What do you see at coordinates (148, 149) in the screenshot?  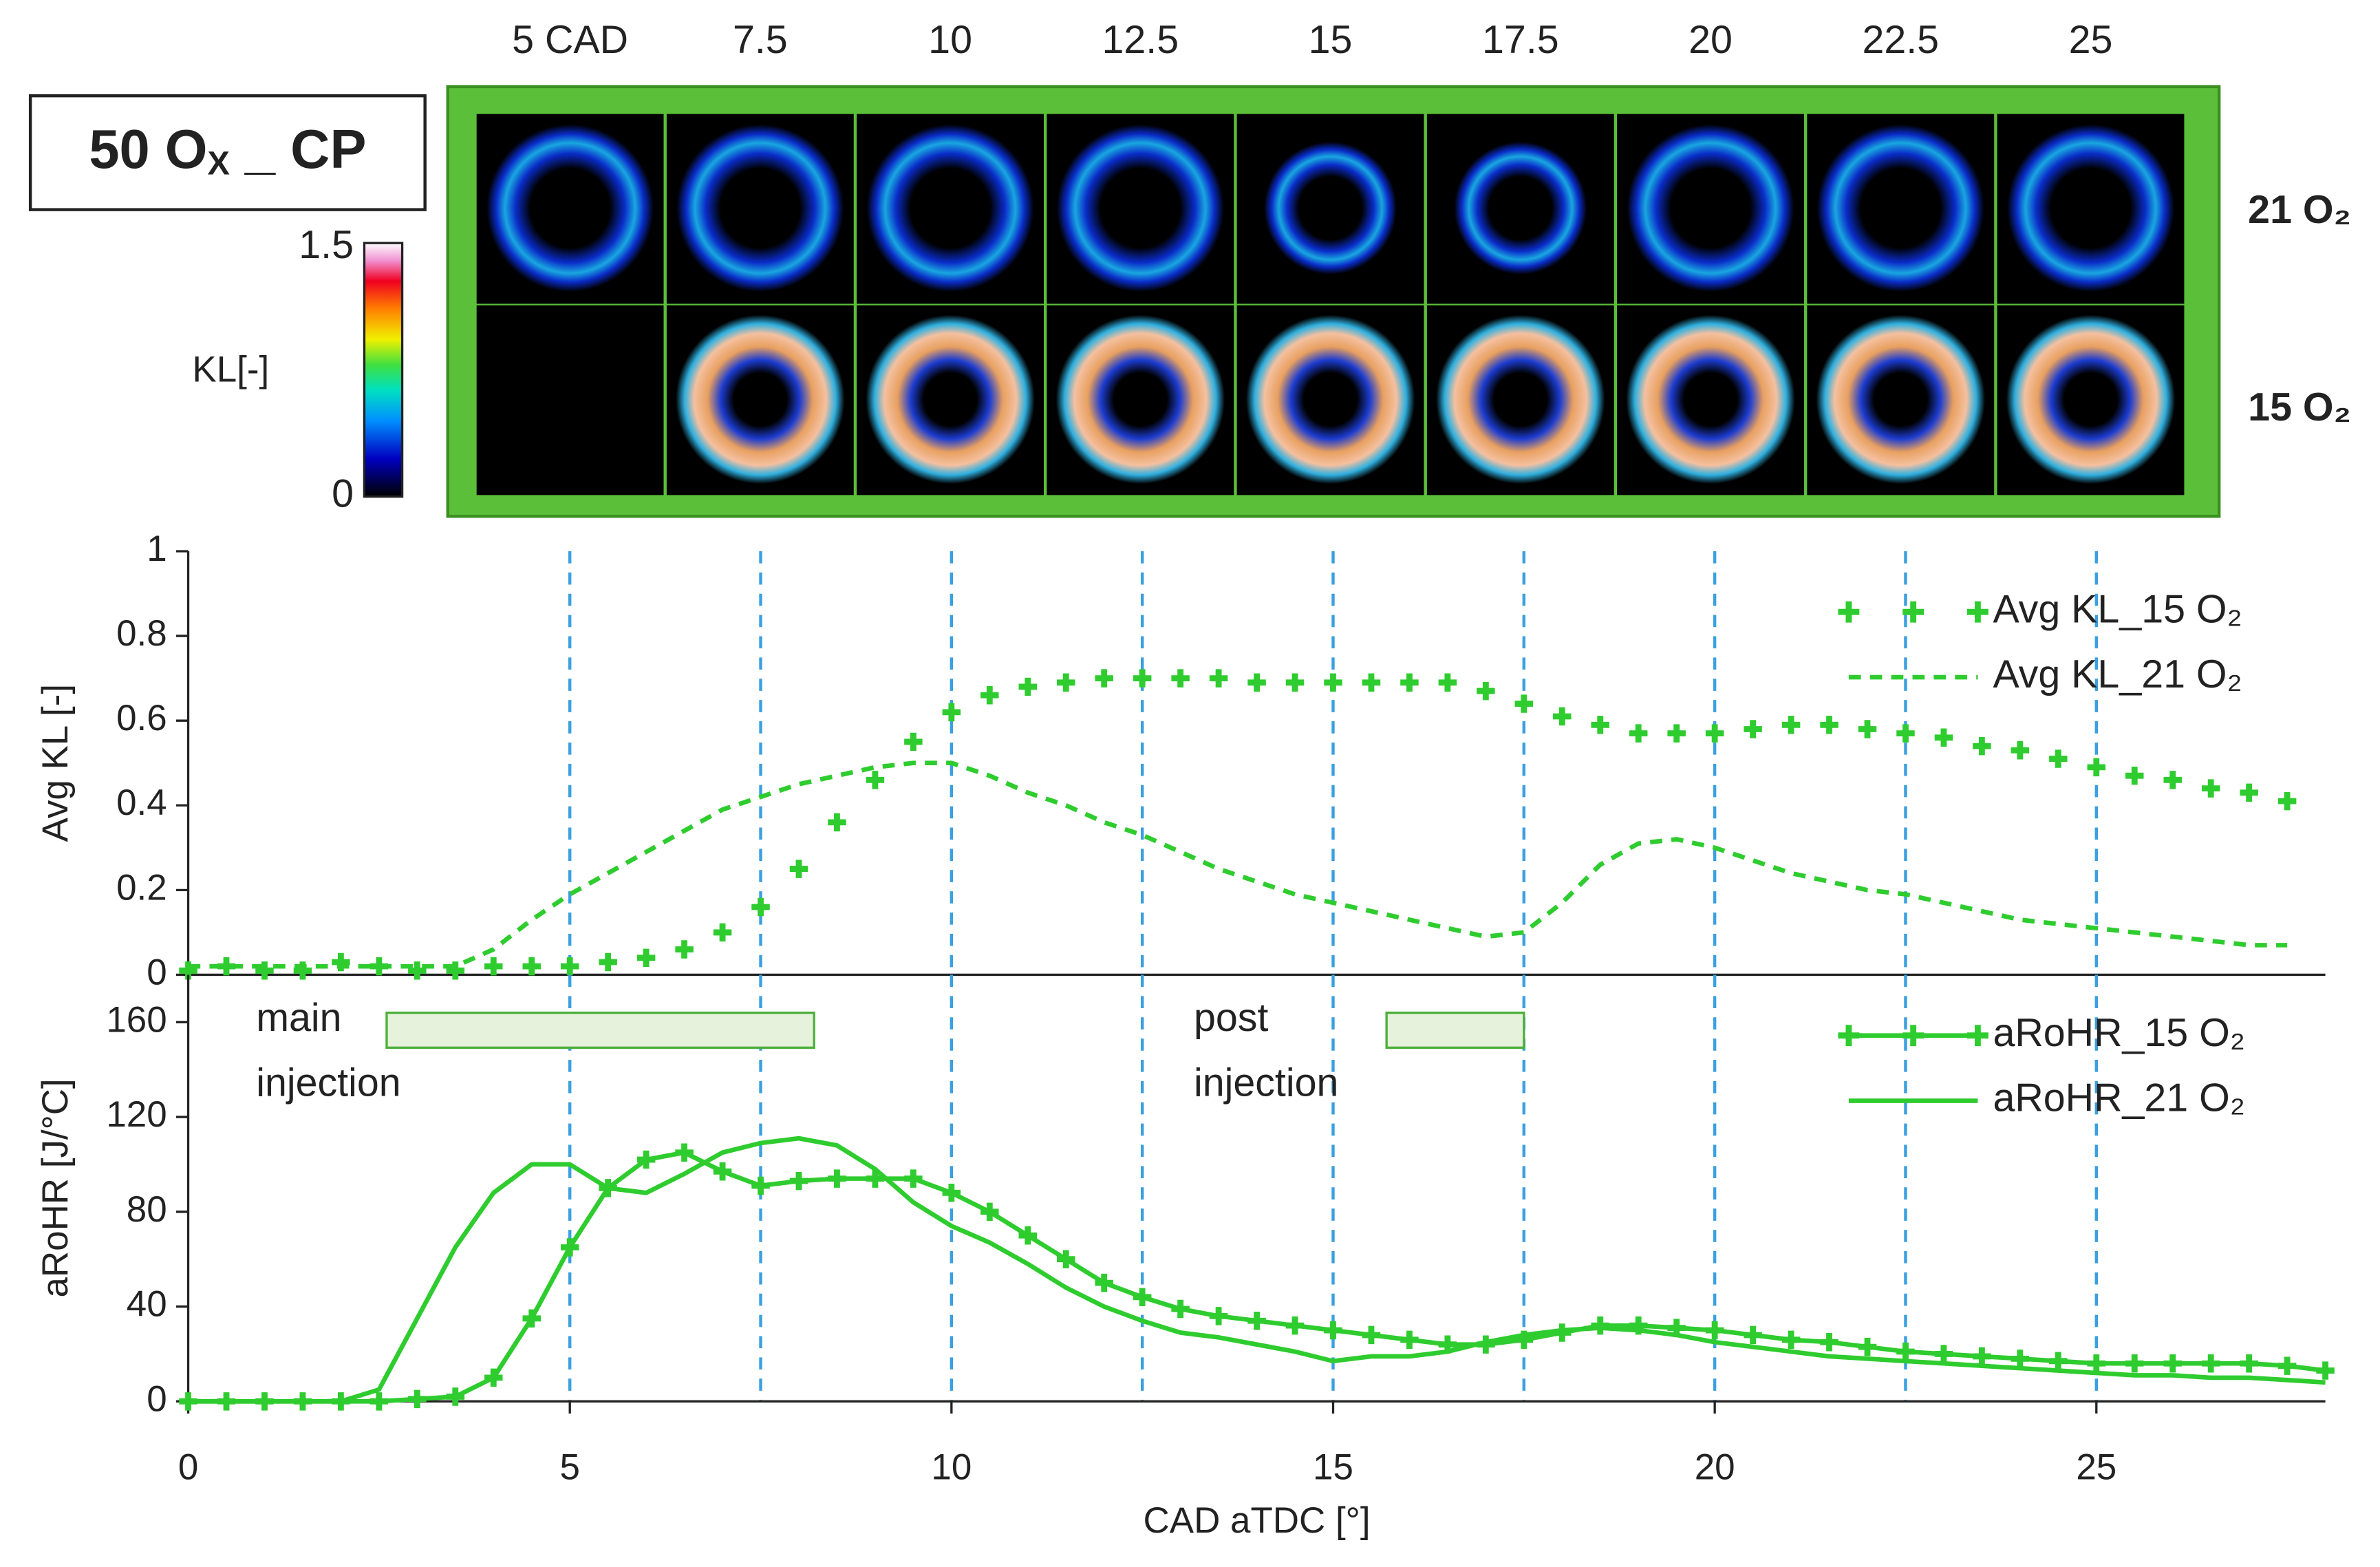 I see `title-part: 50 O` at bounding box center [148, 149].